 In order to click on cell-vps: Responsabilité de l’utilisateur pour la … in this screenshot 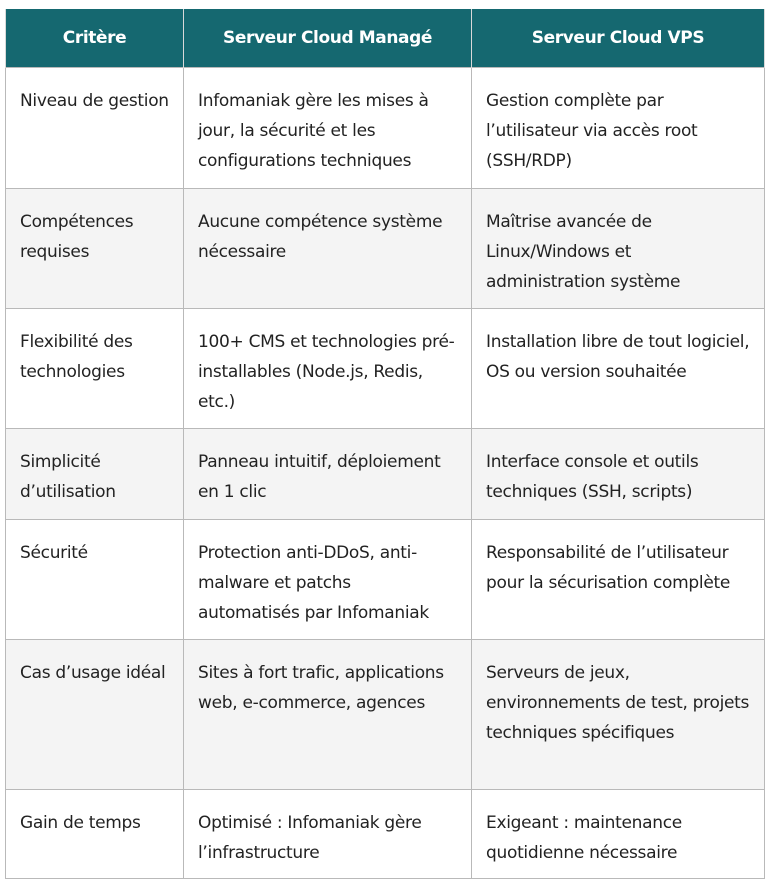, I will do `click(618, 579)`.